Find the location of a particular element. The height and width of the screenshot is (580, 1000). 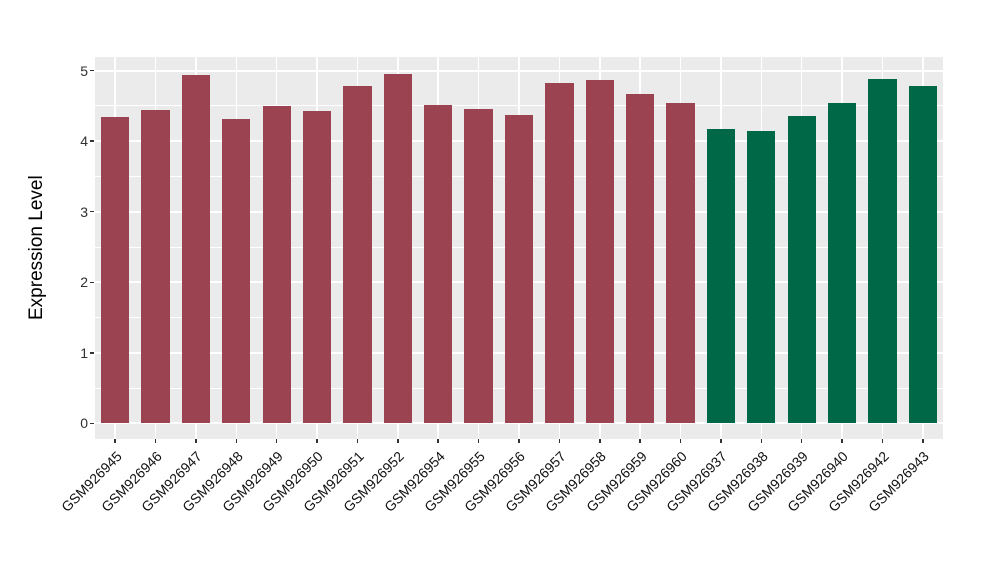

bar-GSM926957 is located at coordinates (559, 253).